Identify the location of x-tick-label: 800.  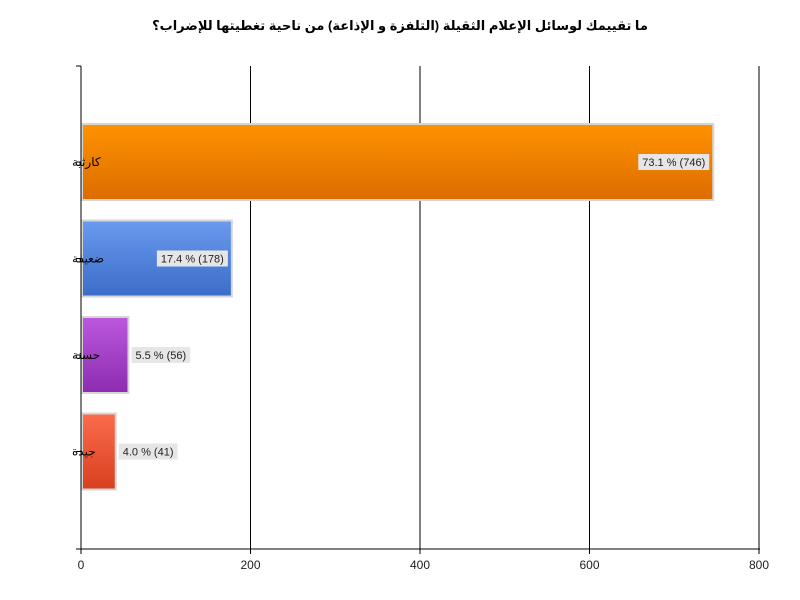
(759, 565).